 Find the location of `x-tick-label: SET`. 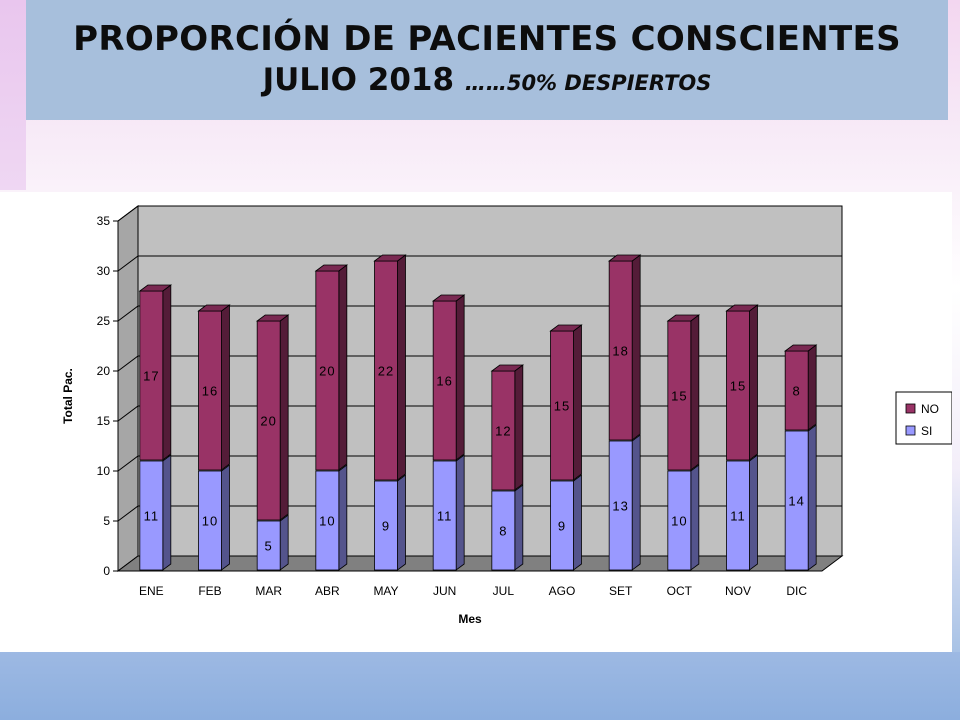

x-tick-label: SET is located at coordinates (621, 591).